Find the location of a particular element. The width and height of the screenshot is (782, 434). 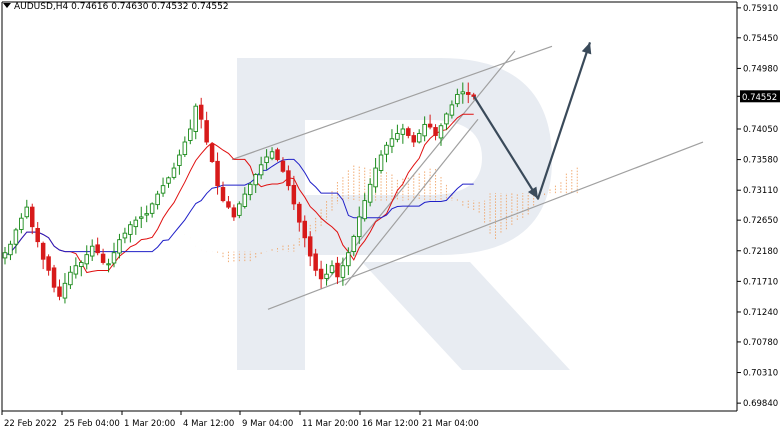

channel-upper-line is located at coordinates (392, 103).